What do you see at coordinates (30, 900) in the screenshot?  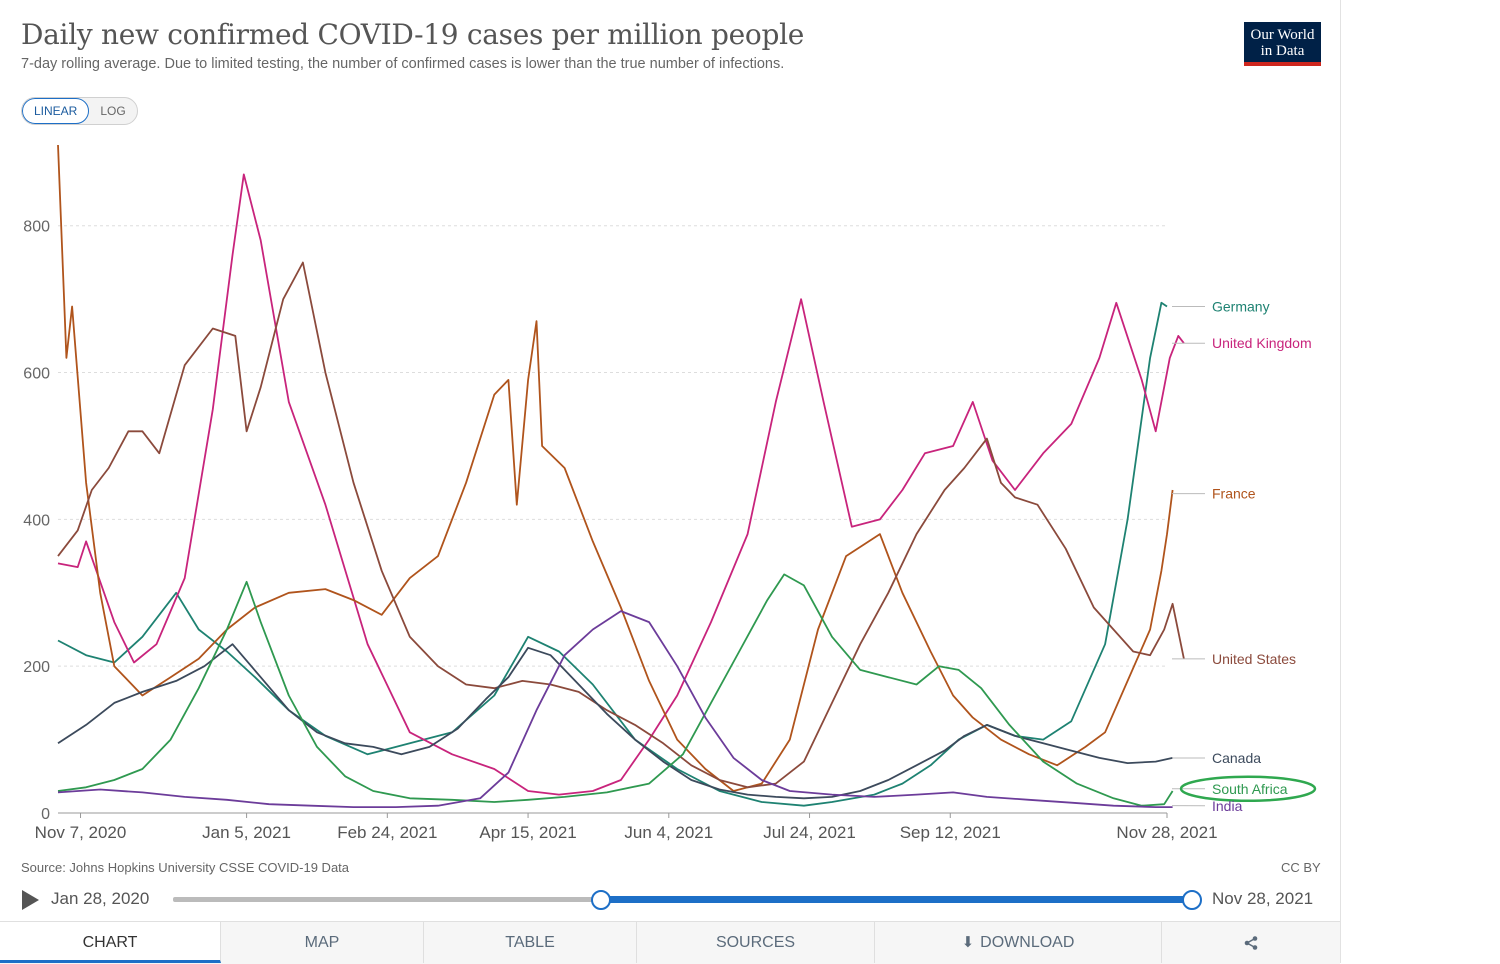 I see `play-icon` at bounding box center [30, 900].